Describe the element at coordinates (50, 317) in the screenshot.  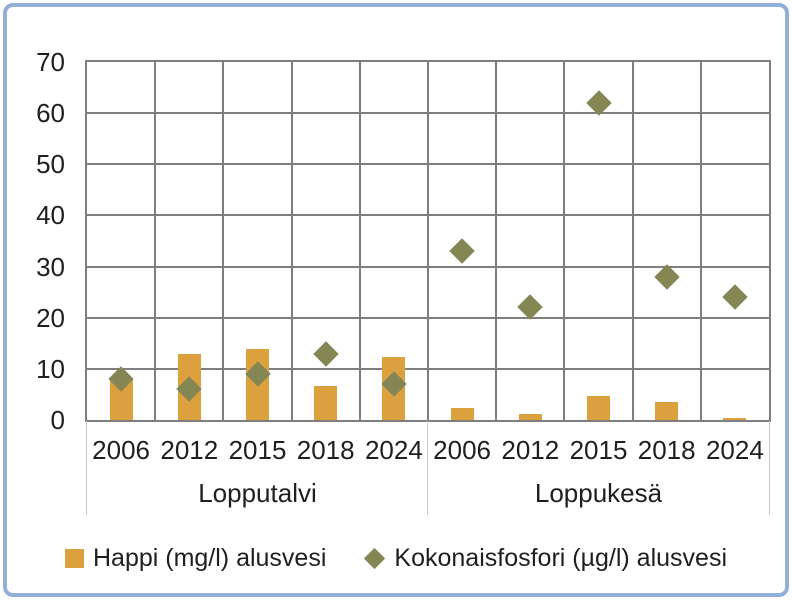
I see `y-tick-label: 20` at that location.